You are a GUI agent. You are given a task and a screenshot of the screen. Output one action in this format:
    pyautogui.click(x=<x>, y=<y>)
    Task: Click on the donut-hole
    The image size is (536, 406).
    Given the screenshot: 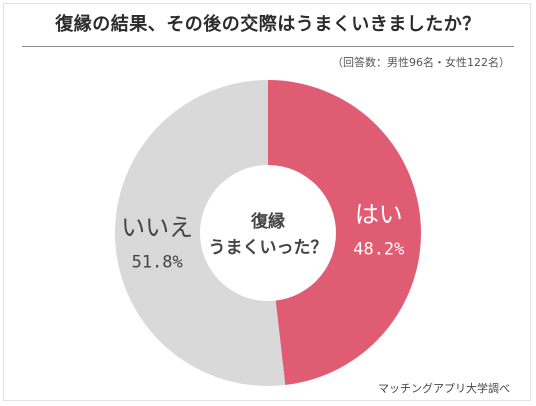 What is the action you would take?
    pyautogui.click(x=268, y=233)
    